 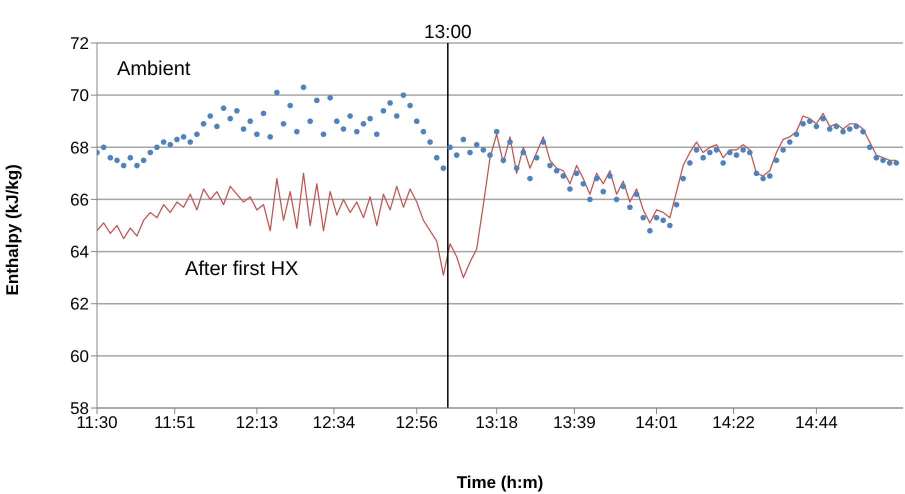 What do you see at coordinates (79, 304) in the screenshot?
I see `y-tick-label: 62` at bounding box center [79, 304].